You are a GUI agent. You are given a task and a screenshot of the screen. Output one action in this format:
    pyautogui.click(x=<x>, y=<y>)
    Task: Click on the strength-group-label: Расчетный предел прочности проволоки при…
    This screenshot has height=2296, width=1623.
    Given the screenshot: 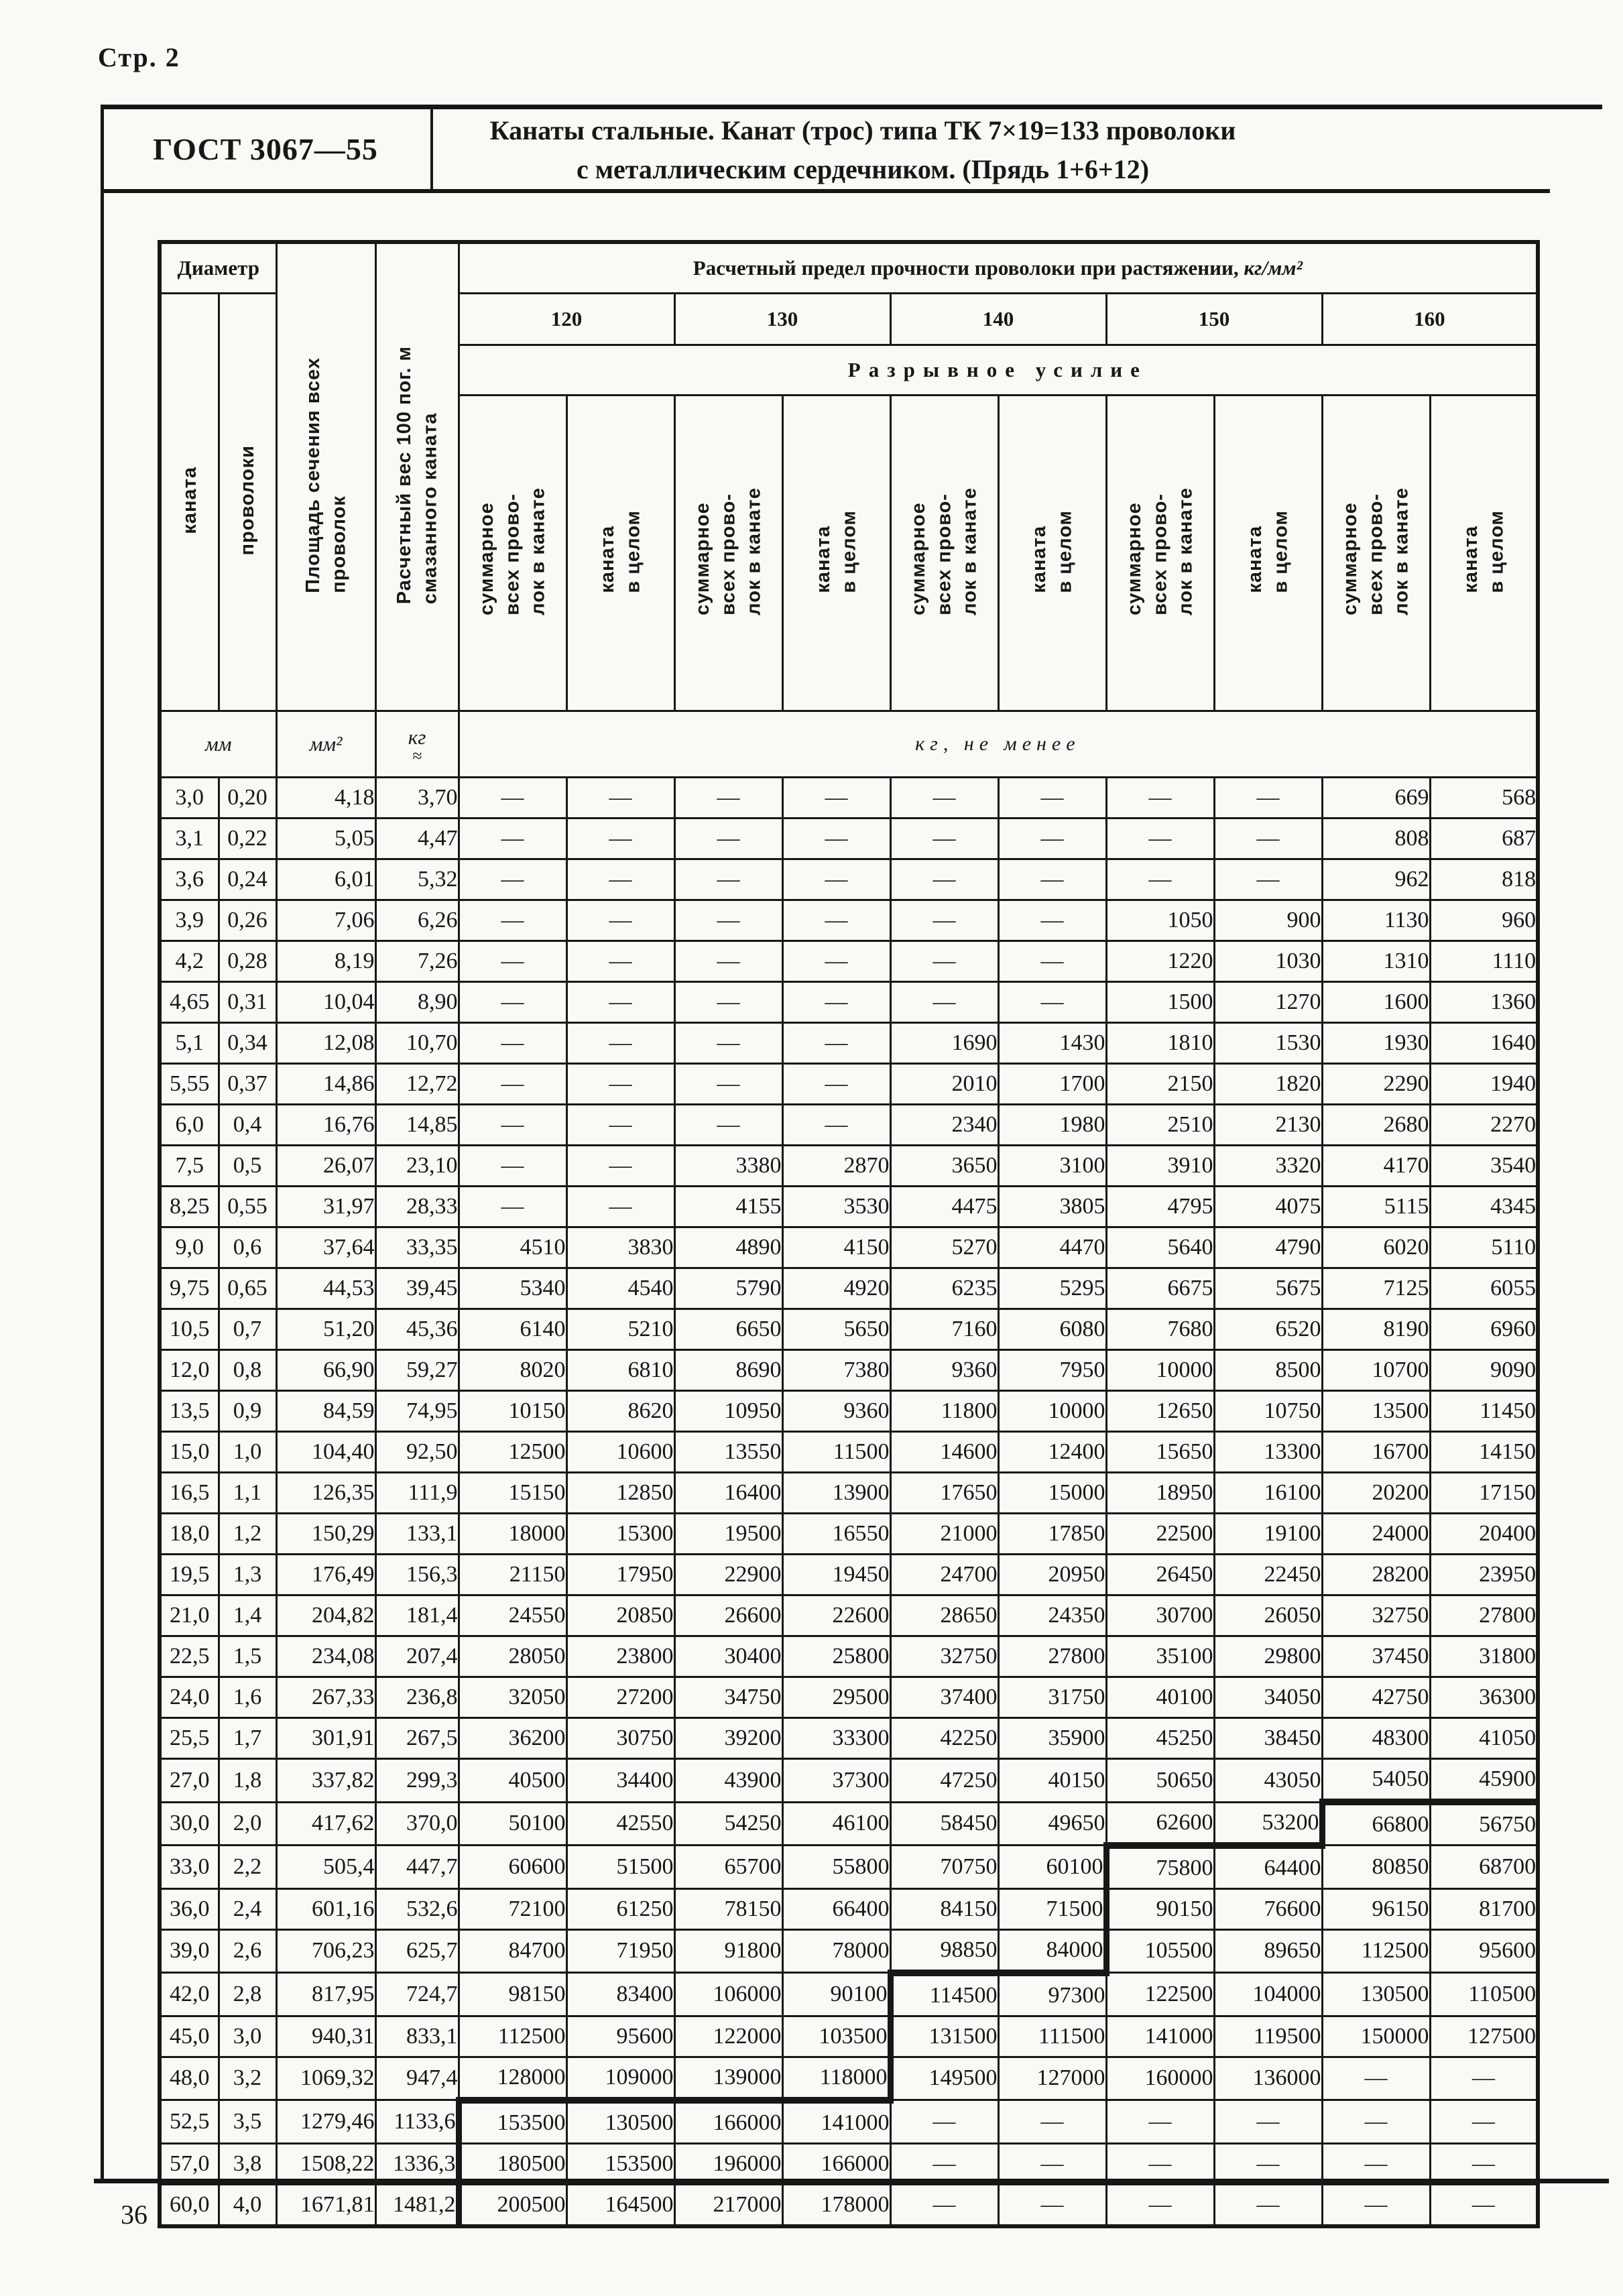 What is the action you would take?
    pyautogui.click(x=968, y=268)
    